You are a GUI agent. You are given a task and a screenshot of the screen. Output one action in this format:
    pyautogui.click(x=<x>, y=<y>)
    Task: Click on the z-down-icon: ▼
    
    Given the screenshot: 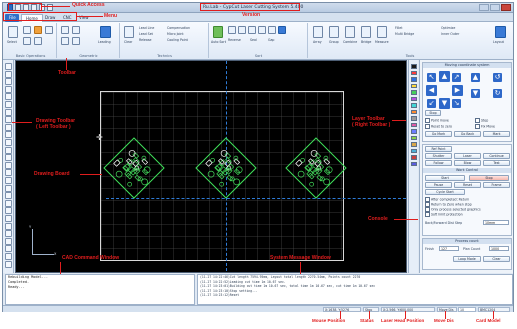 What is the action you would take?
    pyautogui.click(x=475, y=93)
    